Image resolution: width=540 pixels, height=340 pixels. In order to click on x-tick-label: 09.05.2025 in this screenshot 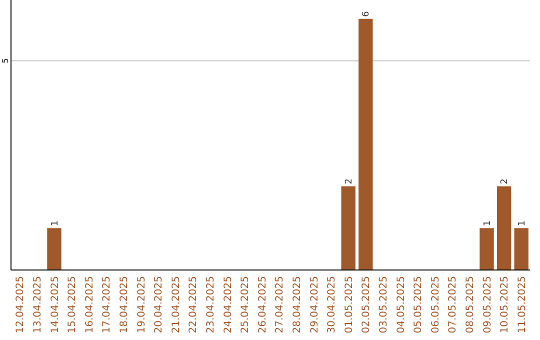, I will do `click(488, 305)`.